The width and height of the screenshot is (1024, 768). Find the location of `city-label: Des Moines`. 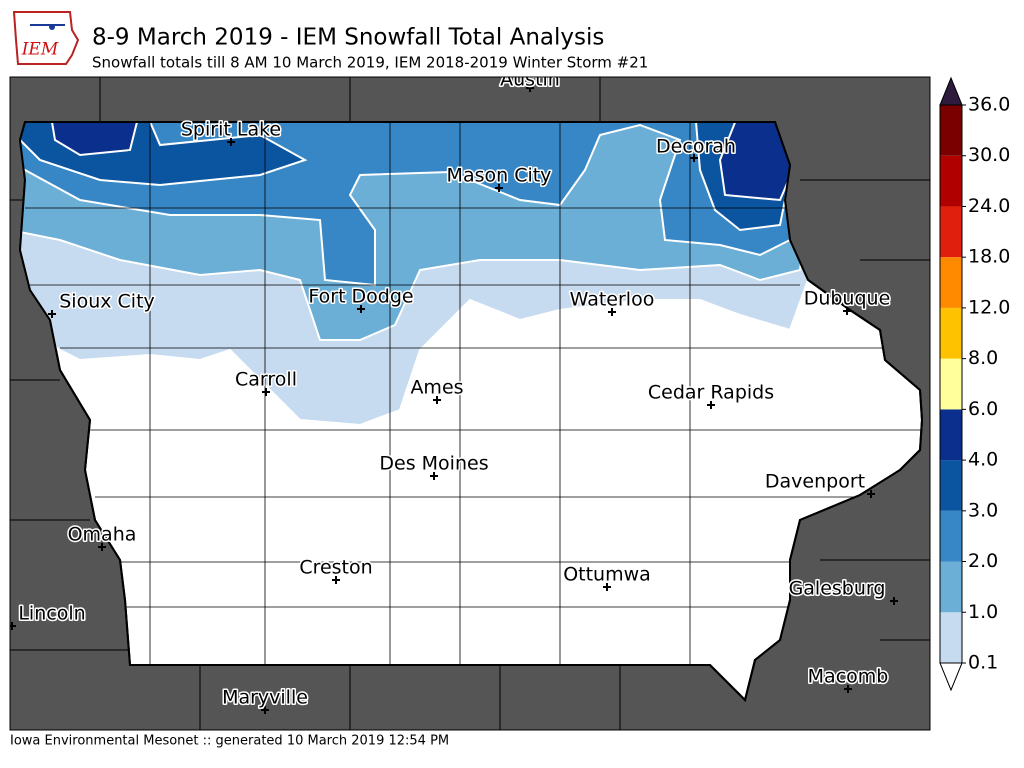

city-label: Des Moines is located at coordinates (433, 464).